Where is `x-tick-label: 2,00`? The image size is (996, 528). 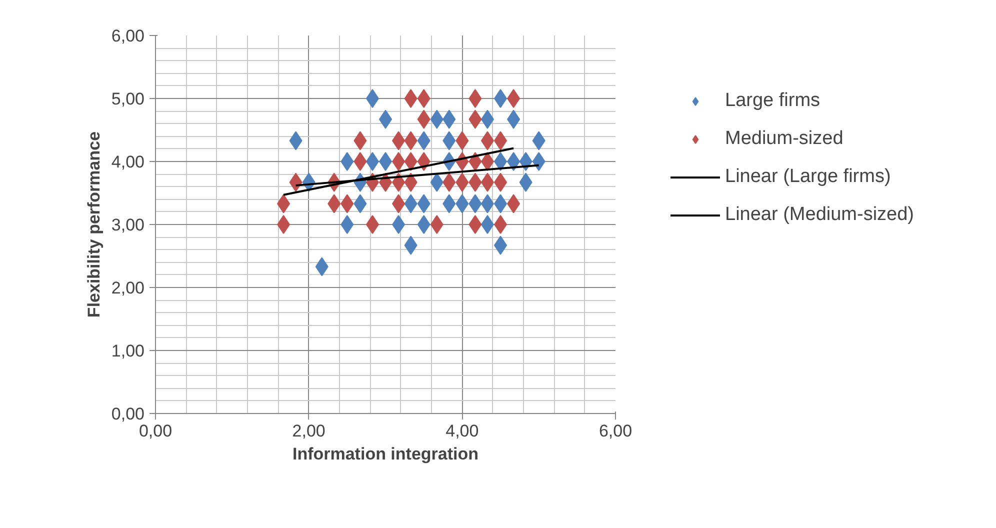 x-tick-label: 2,00 is located at coordinates (309, 431).